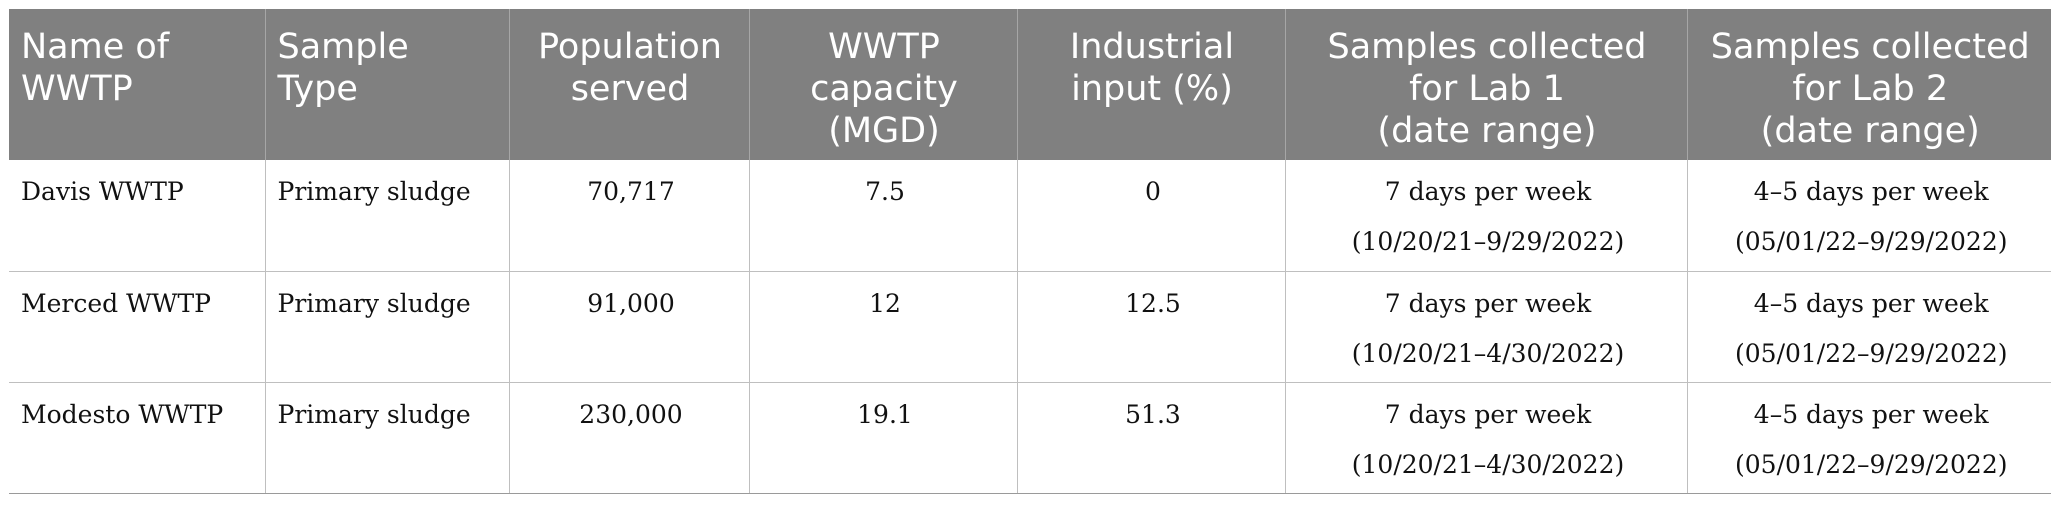 Image resolution: width=2060 pixels, height=510 pixels. Describe the element at coordinates (629, 327) in the screenshot. I see `cell-population: 91,000` at that location.